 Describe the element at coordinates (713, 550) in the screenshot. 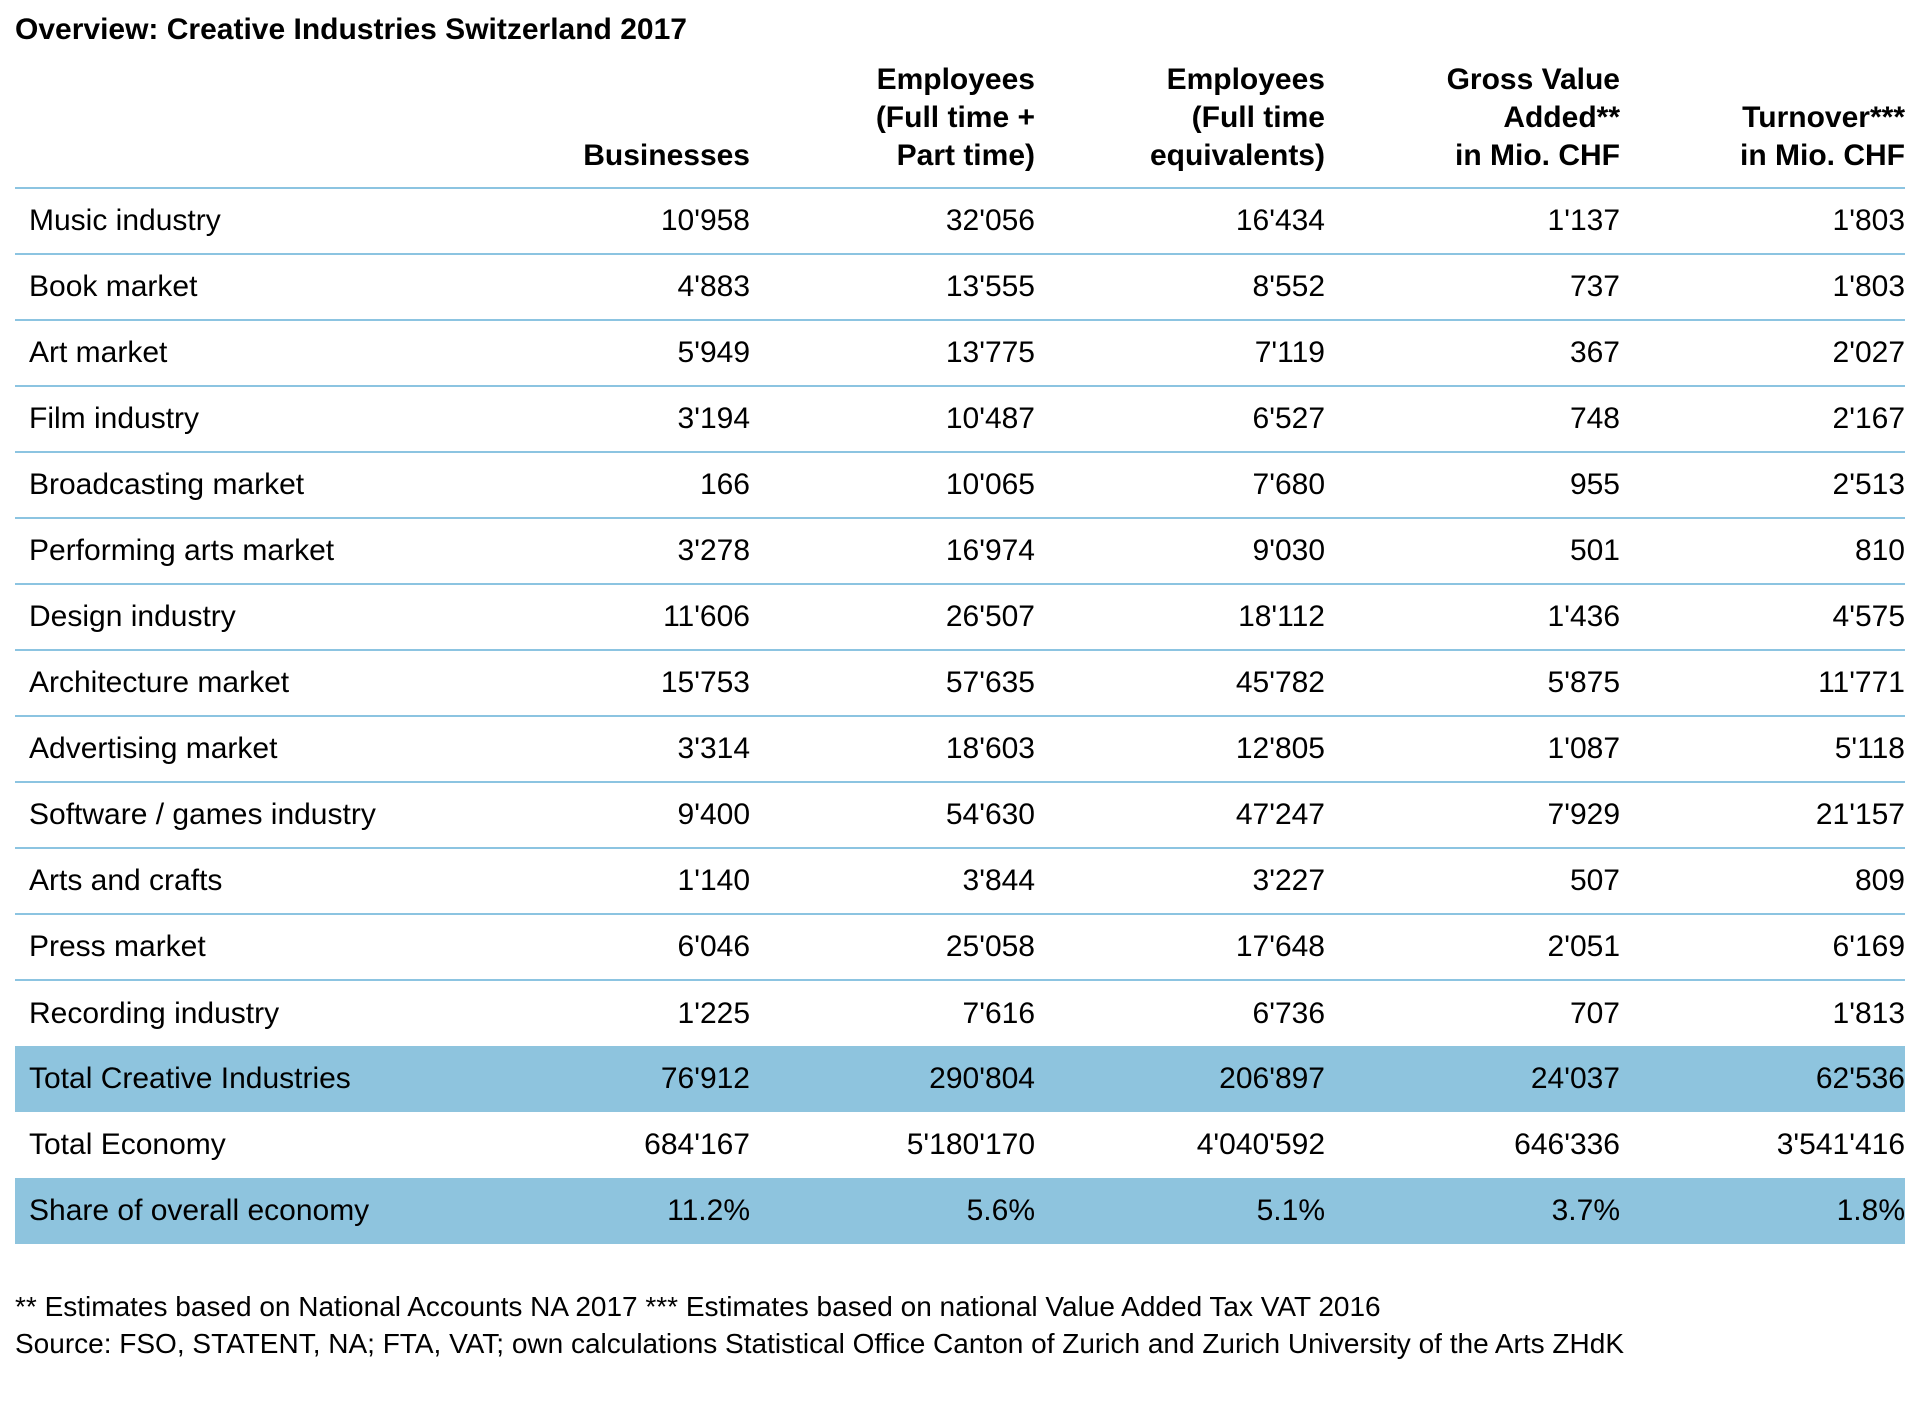

I see `cell-businesses: 3'278` at that location.